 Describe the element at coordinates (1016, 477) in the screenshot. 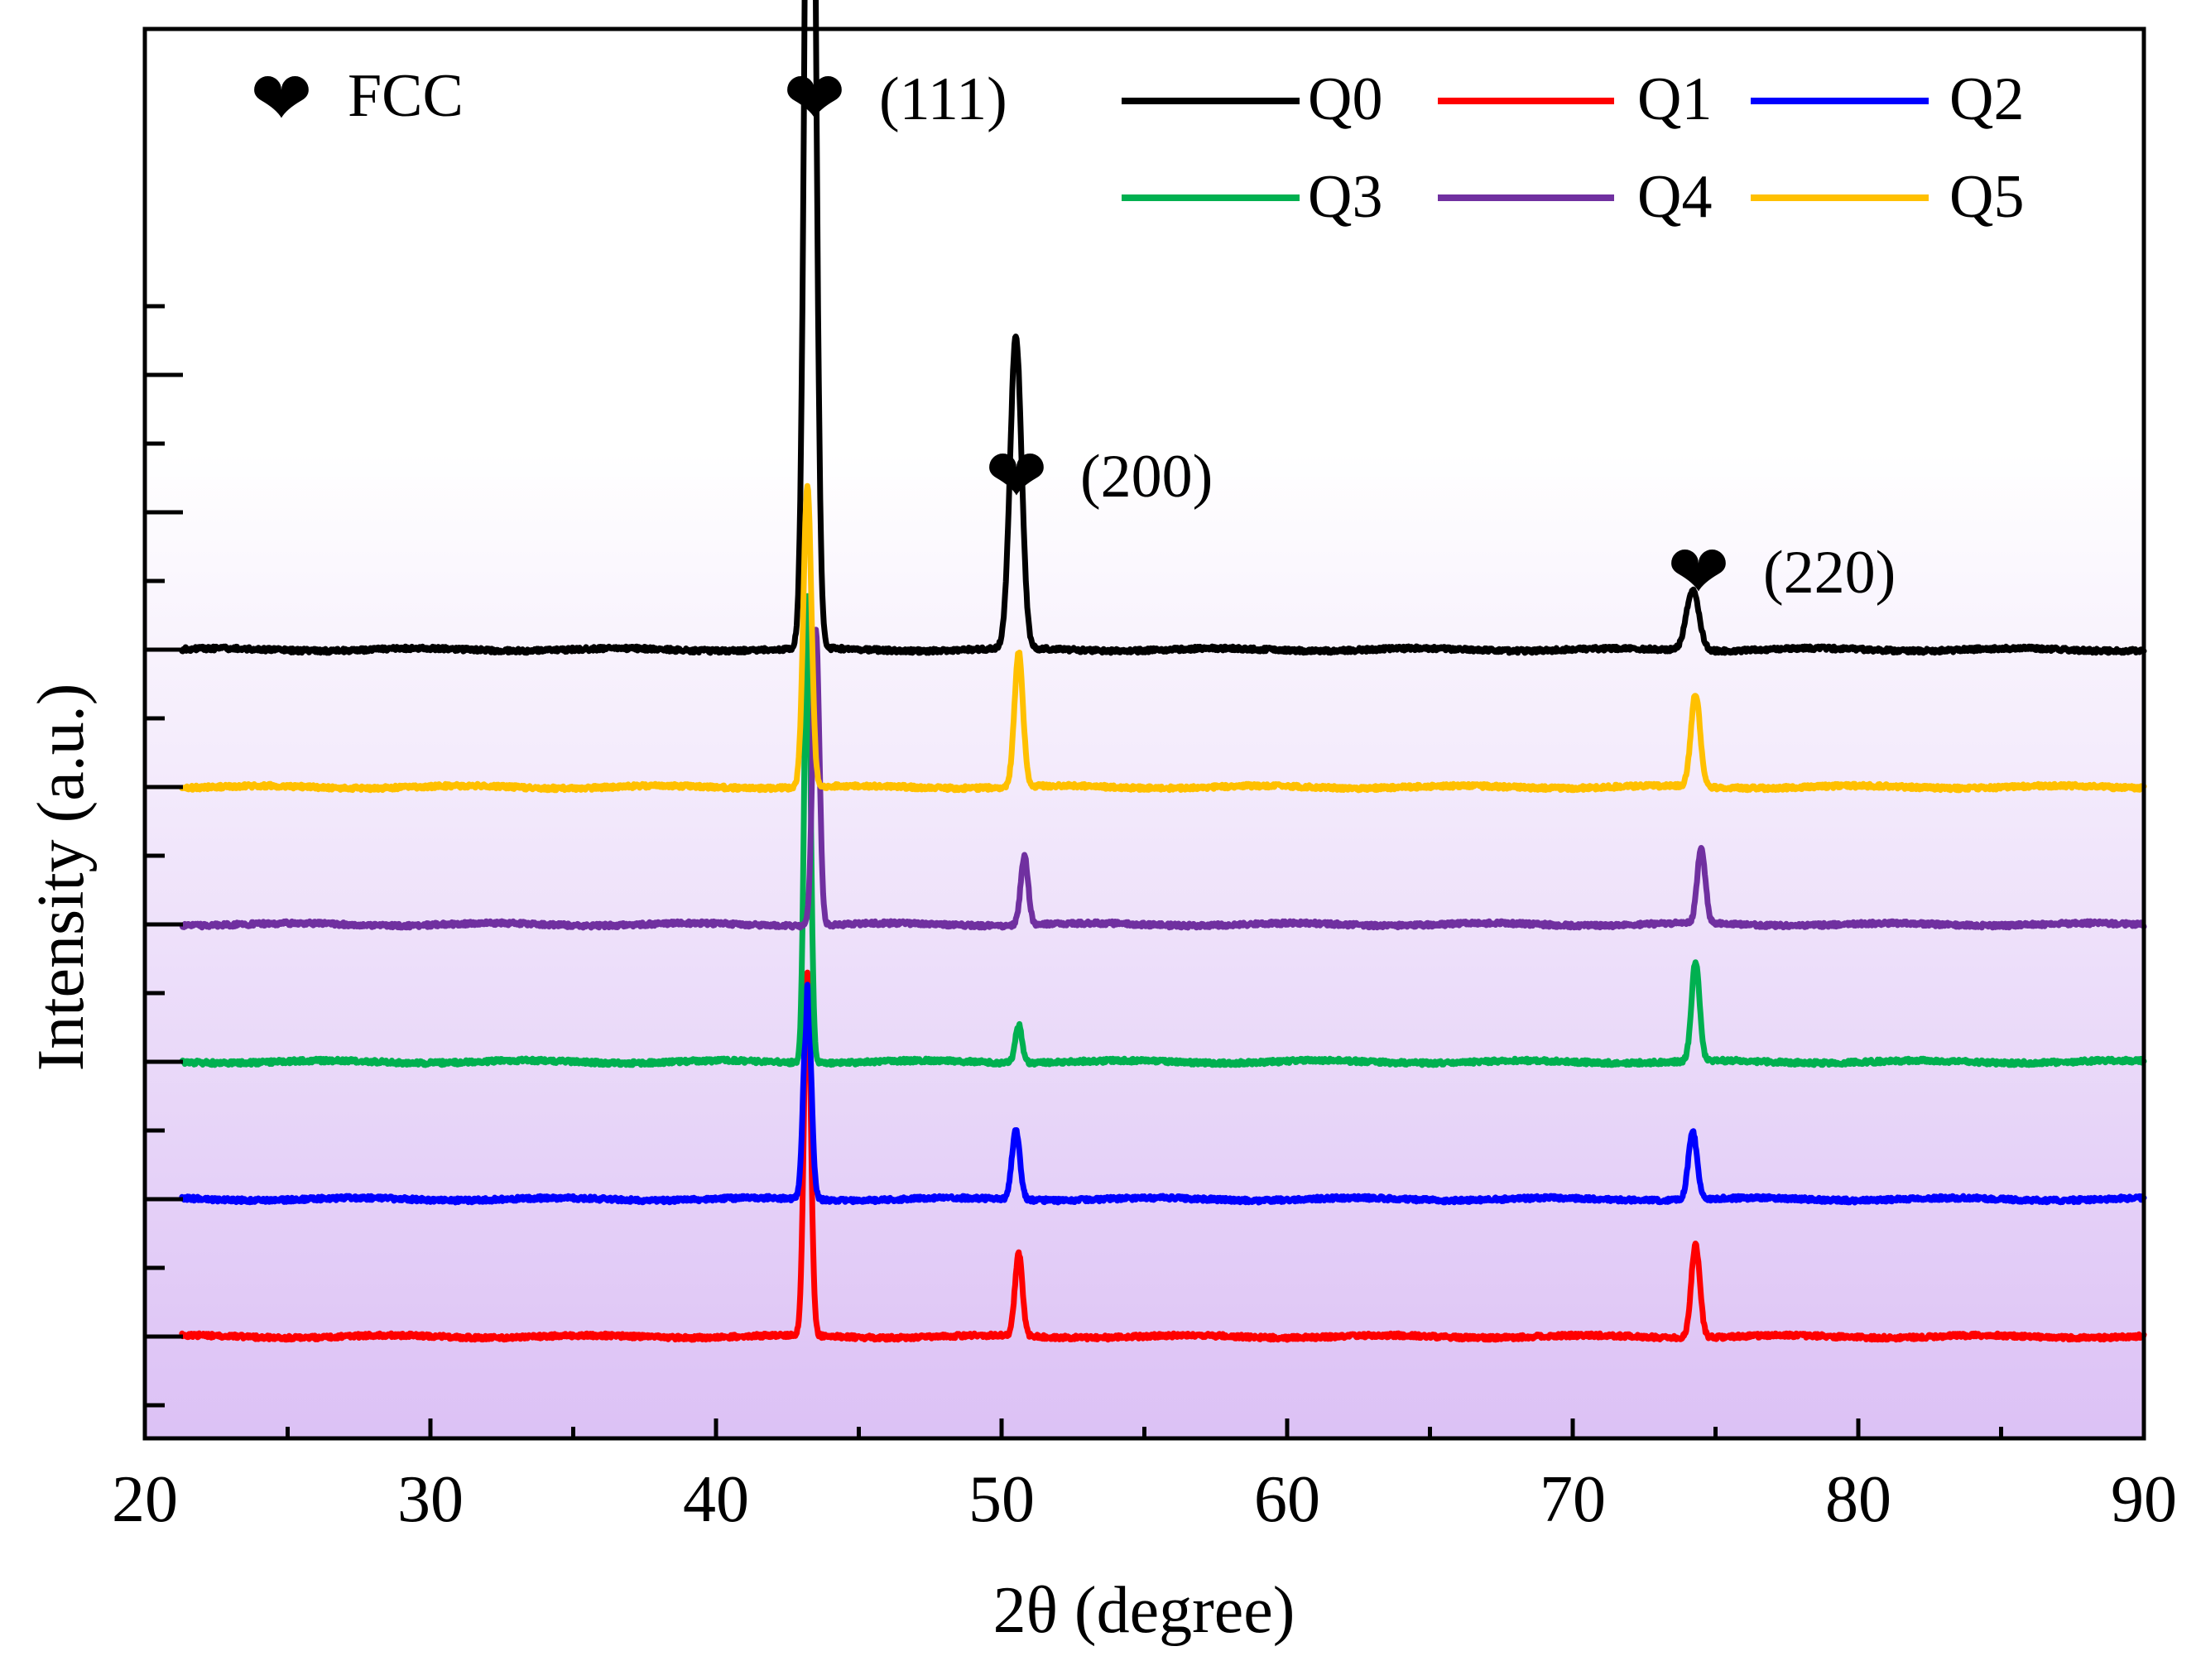

I see `peak-200-heart-icon: ❤` at that location.